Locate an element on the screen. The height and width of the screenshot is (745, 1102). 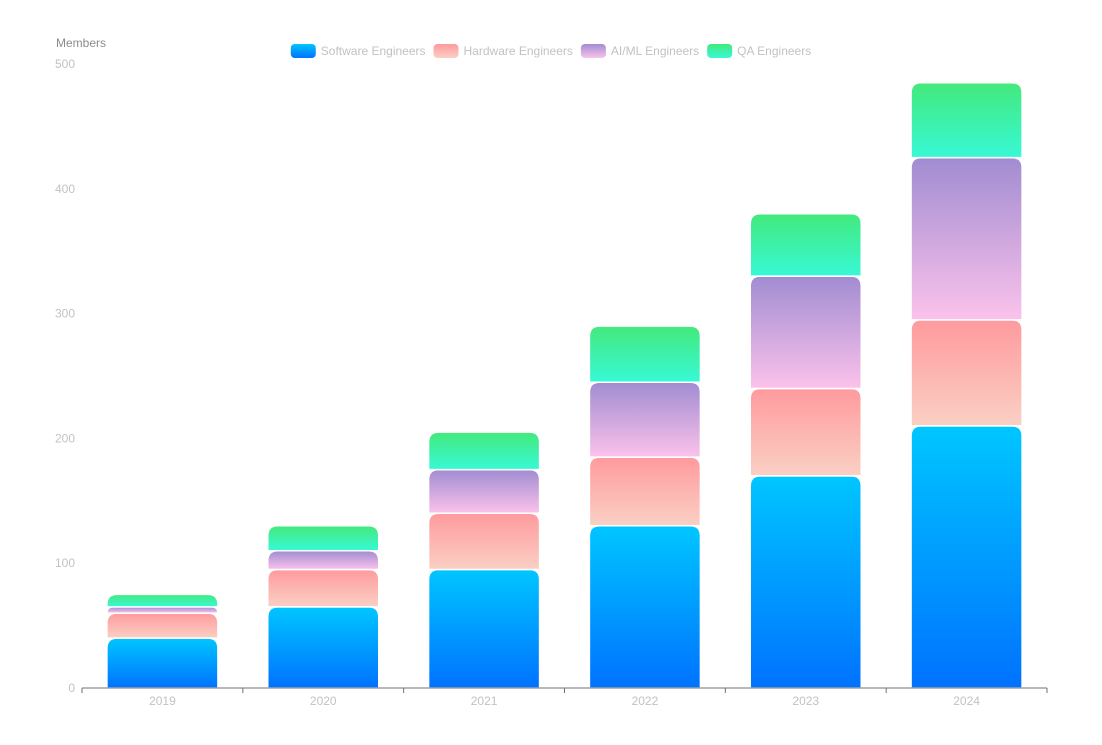
legend-label: Hardware Engineers is located at coordinates (518, 51).